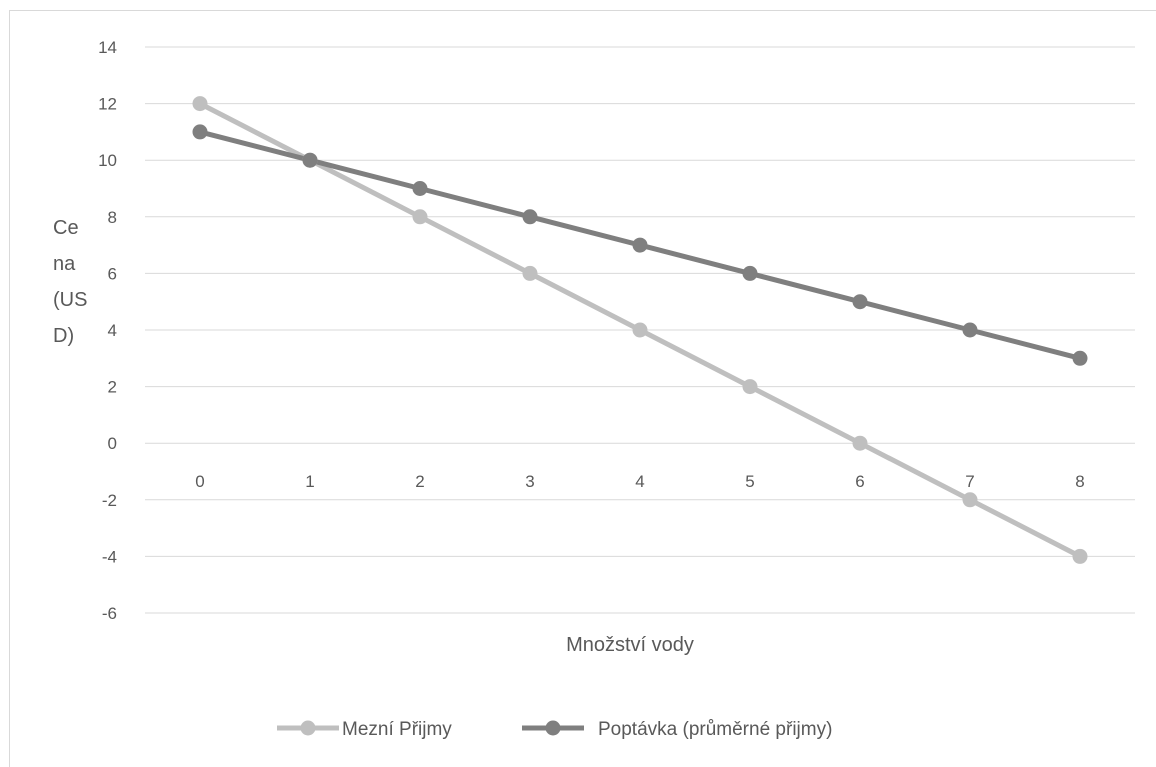 The image size is (1156, 767). Describe the element at coordinates (859, 481) in the screenshot. I see `x-tick-label: 6` at that location.